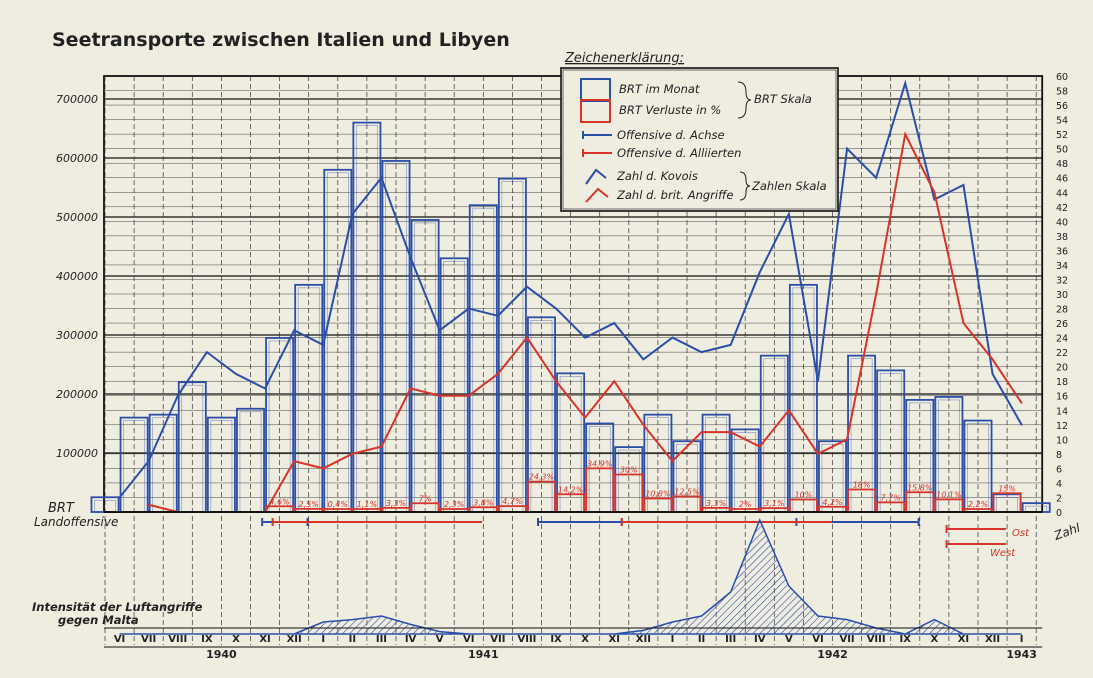 The width and height of the screenshot is (1093, 678). Describe the element at coordinates (1062, 411) in the screenshot. I see `y2-tick-label: 14` at that location.